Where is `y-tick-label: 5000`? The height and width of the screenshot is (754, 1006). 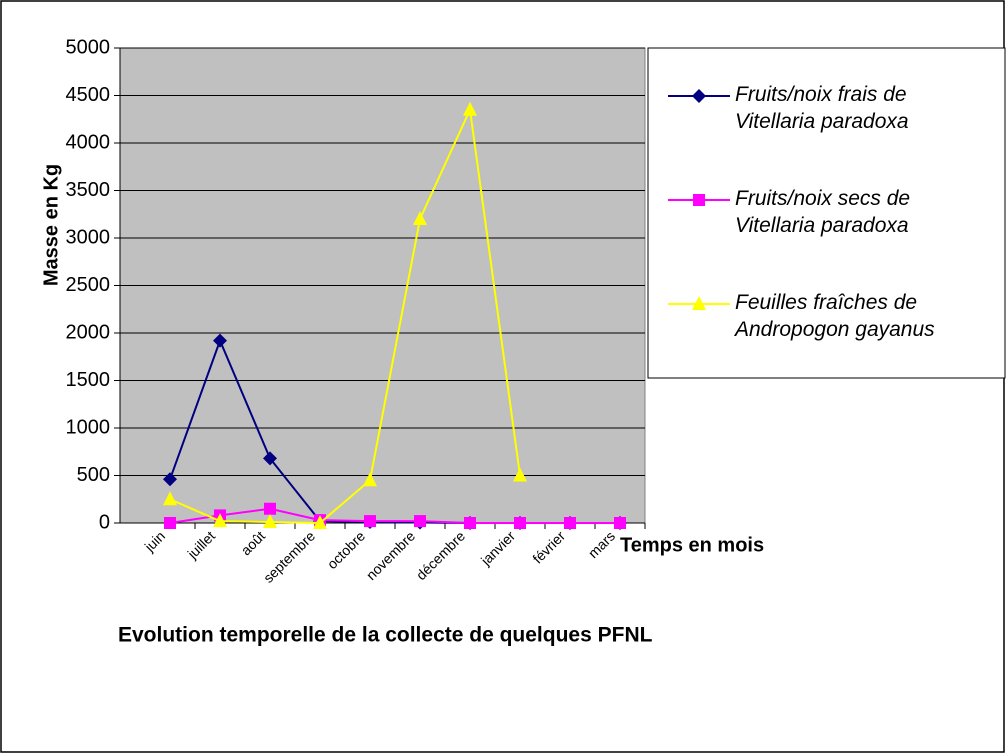
y-tick-label: 5000 is located at coordinates (88, 47).